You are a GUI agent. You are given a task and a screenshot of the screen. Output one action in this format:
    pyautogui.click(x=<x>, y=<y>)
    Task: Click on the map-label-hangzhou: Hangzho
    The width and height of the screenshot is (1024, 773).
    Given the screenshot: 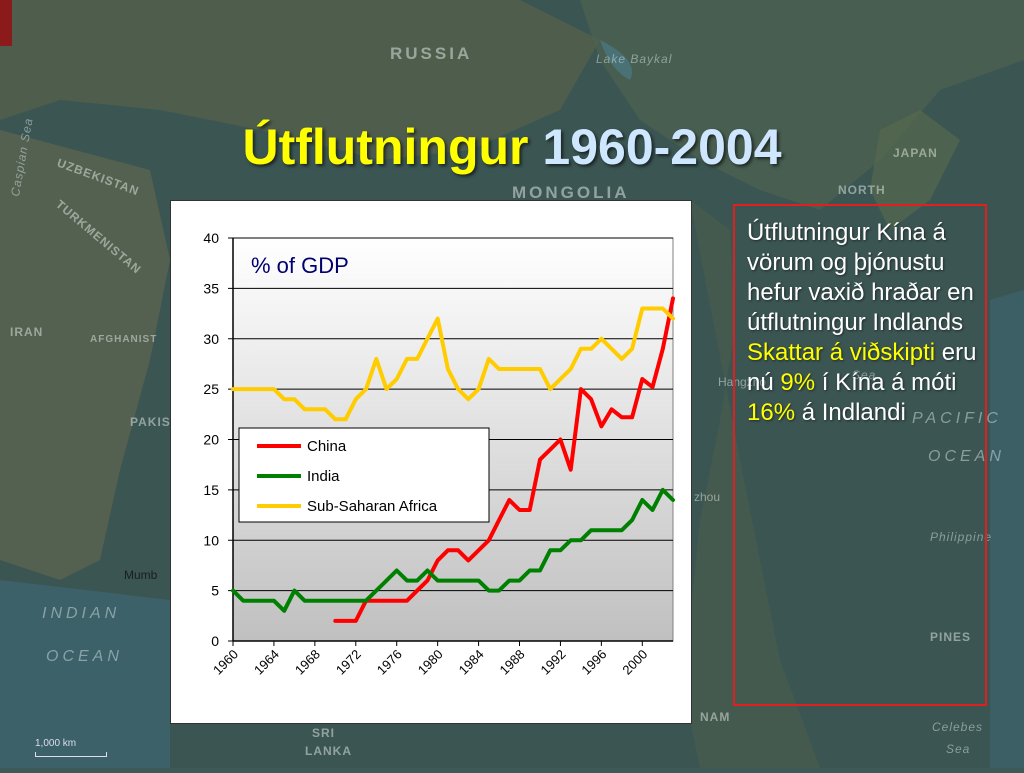 What is the action you would take?
    pyautogui.click(x=742, y=382)
    